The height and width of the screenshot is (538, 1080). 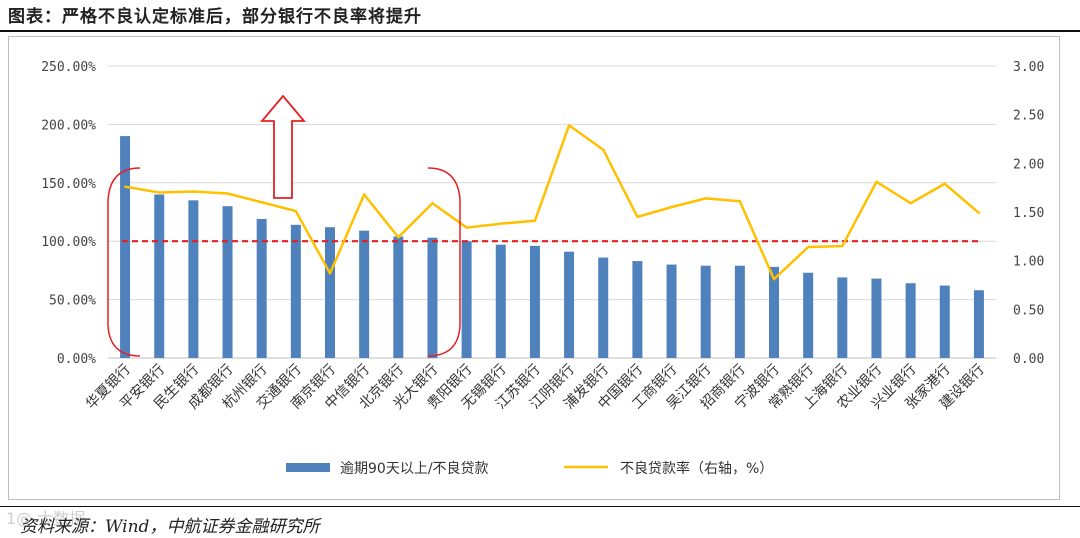 What do you see at coordinates (540, 506) in the screenshot?
I see `source-rule` at bounding box center [540, 506].